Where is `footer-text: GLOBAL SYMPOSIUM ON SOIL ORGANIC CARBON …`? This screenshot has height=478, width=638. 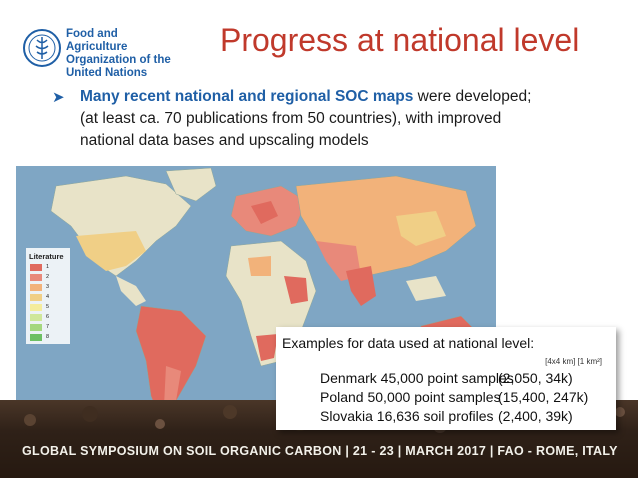 footer-text: GLOBAL SYMPOSIUM ON SOIL ORGANIC CARBON … is located at coordinates (320, 451).